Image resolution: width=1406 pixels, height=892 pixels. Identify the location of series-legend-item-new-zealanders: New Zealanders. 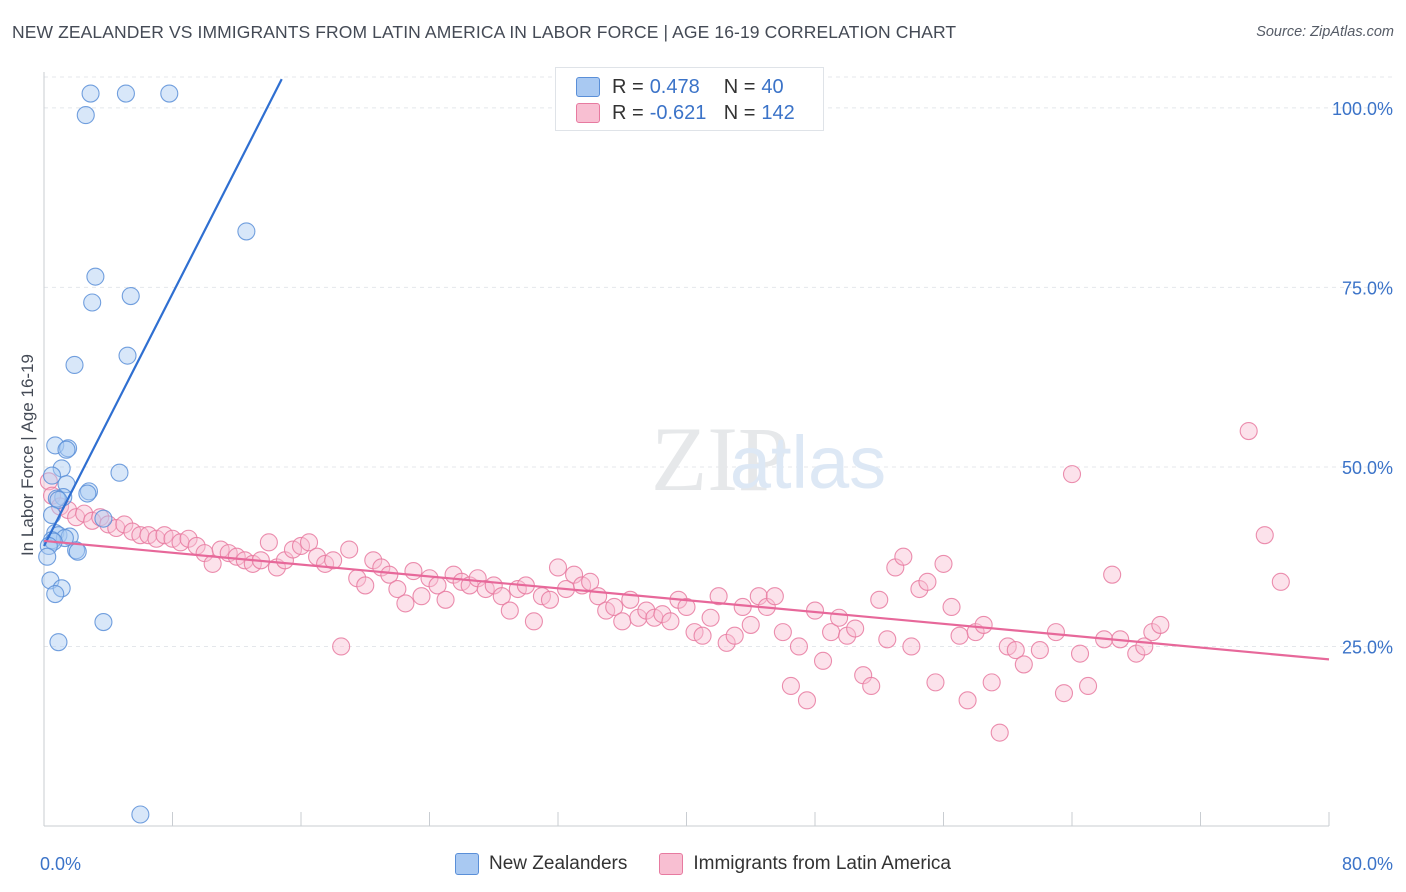
(541, 864).